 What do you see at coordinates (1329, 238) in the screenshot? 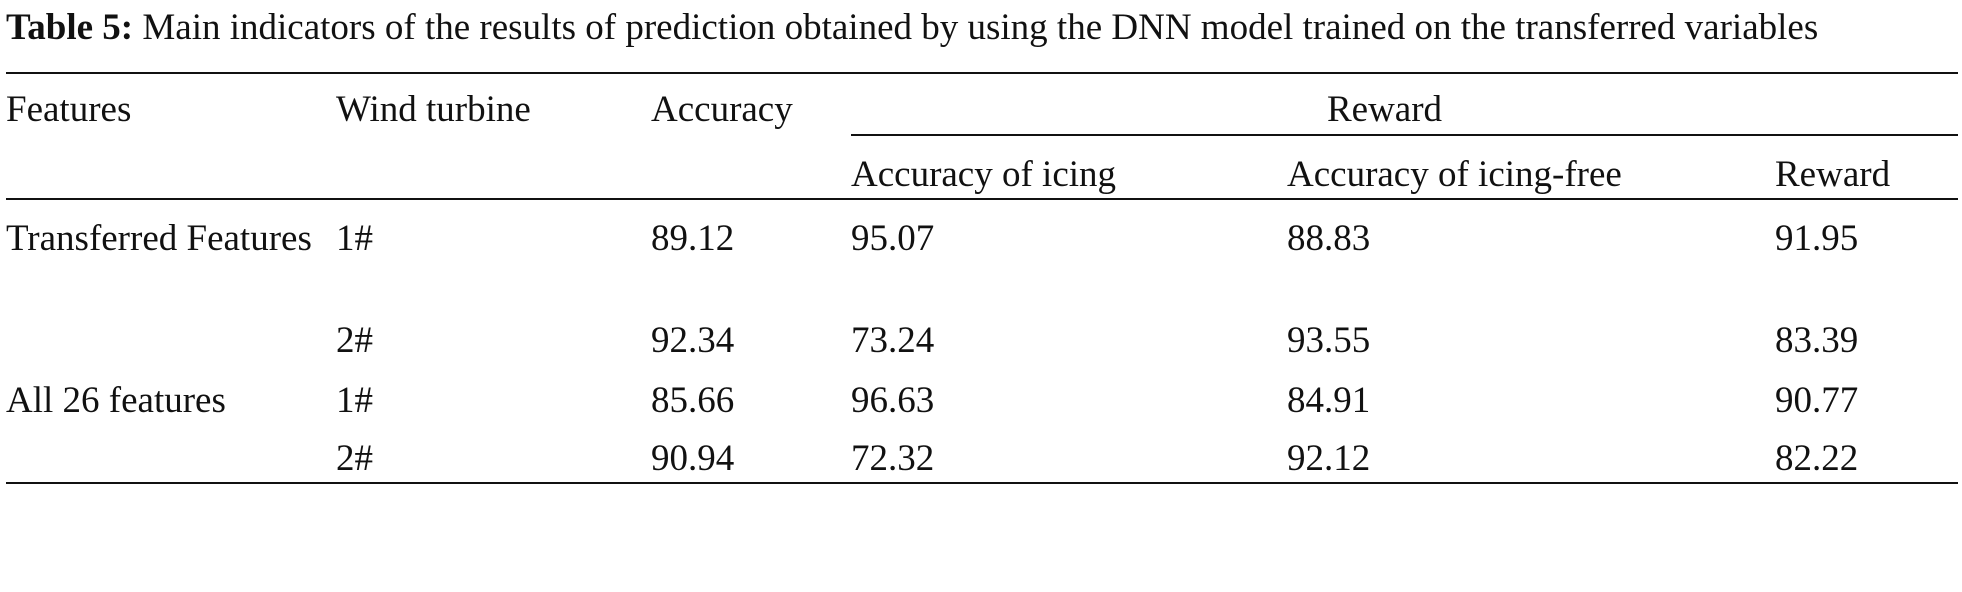
I see `cell-accuracy-of-icing-free: 88.83` at bounding box center [1329, 238].